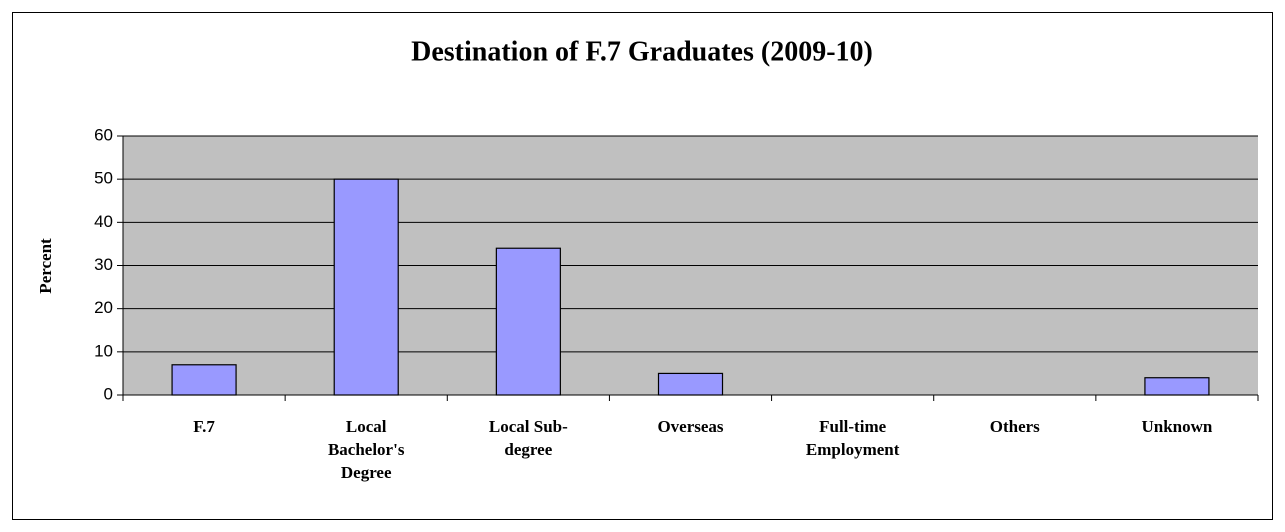  I want to click on x-tick-label: Local Bachelor's Degree, so click(366, 449).